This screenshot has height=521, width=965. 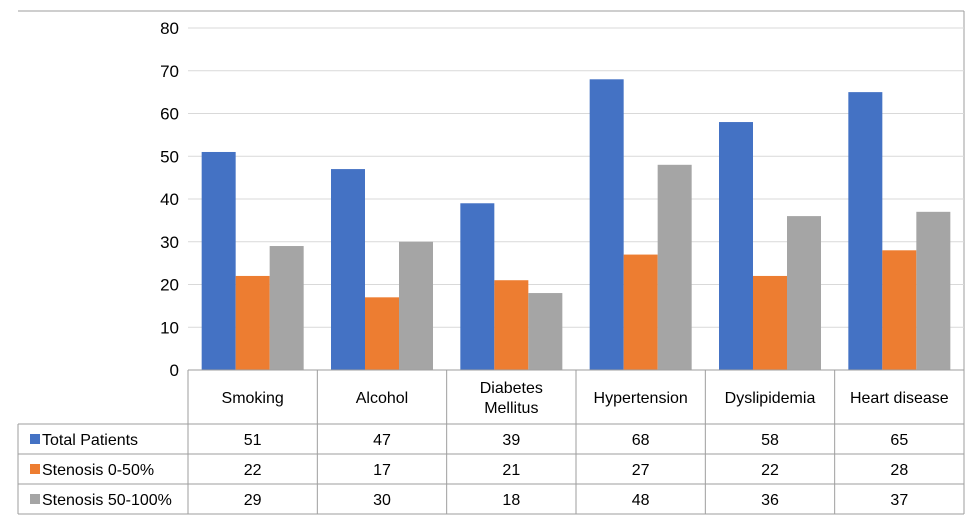 I want to click on table-cell-value: 30, so click(x=382, y=500).